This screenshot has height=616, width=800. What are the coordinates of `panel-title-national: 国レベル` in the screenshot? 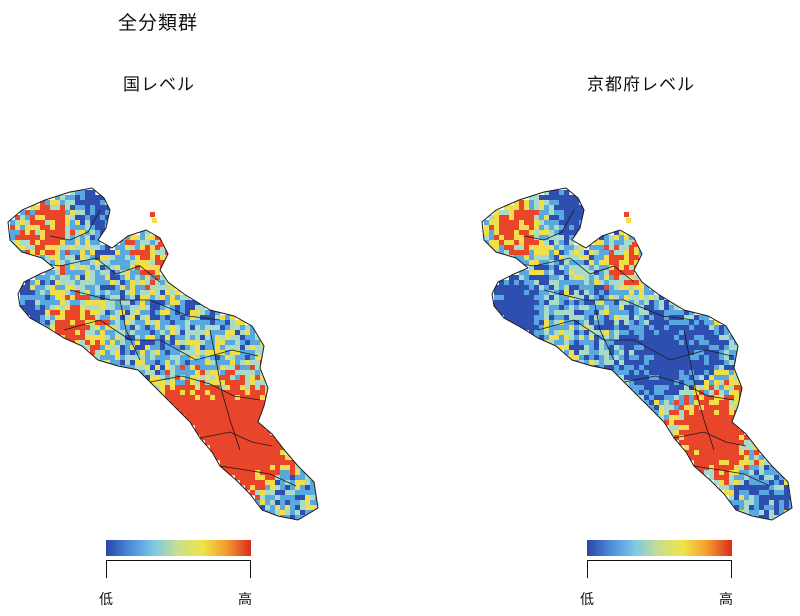 It's located at (159, 85).